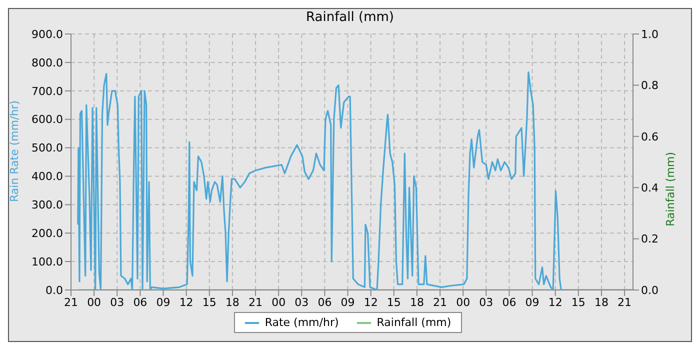 This screenshot has width=700, height=350. I want to click on chart-title: Rainfall (mm), so click(350, 17).